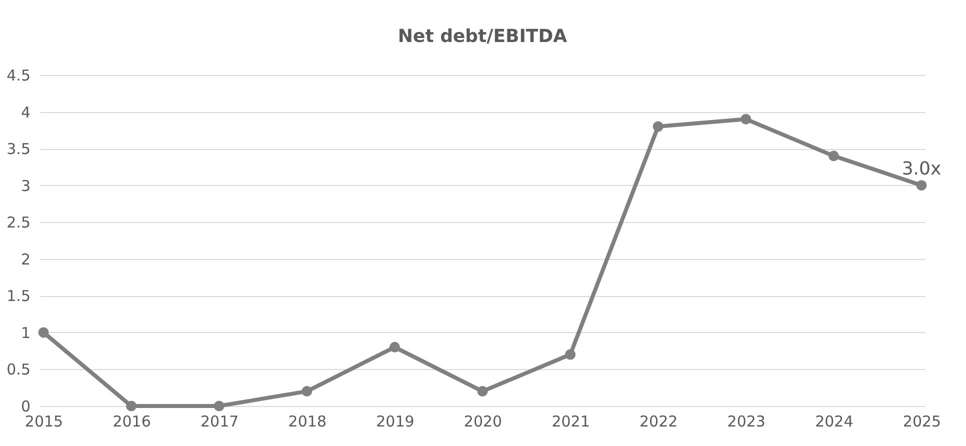  Describe the element at coordinates (18, 75) in the screenshot. I see `y-tick-label: 4.5` at that location.